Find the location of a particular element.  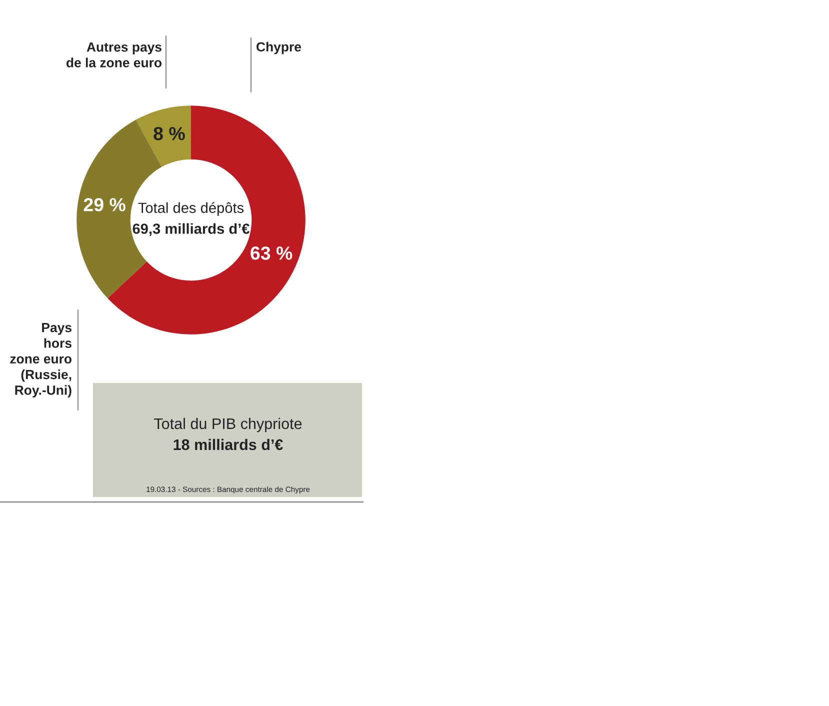

text: Total des dépôts is located at coordinates (191, 209).